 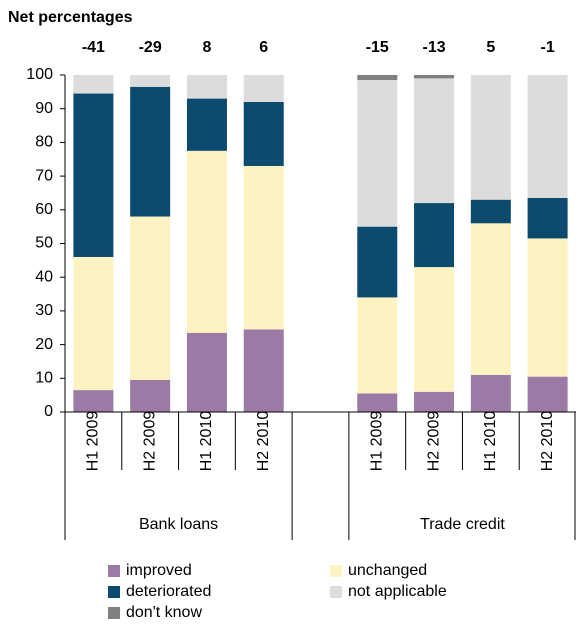 What do you see at coordinates (44, 209) in the screenshot?
I see `y-tick-label: 60` at bounding box center [44, 209].